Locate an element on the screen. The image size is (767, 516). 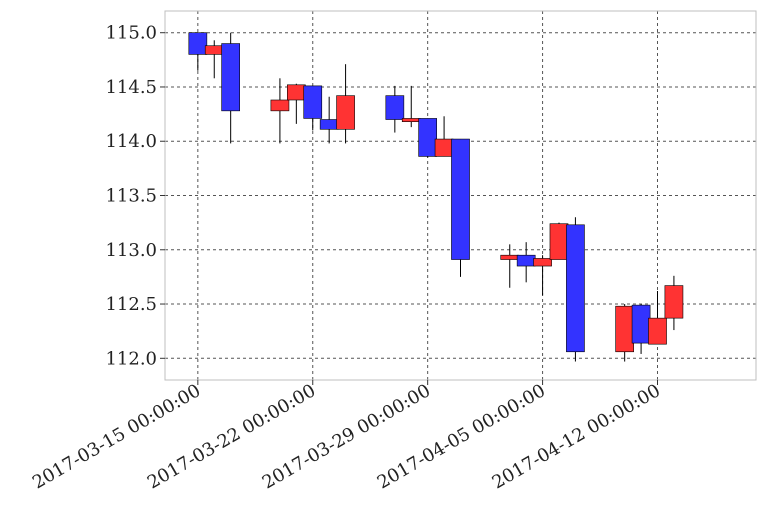
y-tick-label: 113.5 is located at coordinates (131, 196).